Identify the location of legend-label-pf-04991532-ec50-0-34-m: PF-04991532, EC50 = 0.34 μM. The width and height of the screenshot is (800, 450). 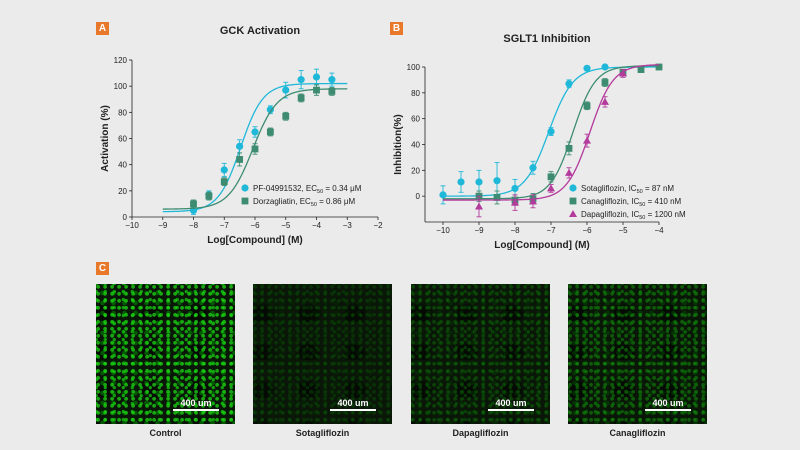
(307, 189).